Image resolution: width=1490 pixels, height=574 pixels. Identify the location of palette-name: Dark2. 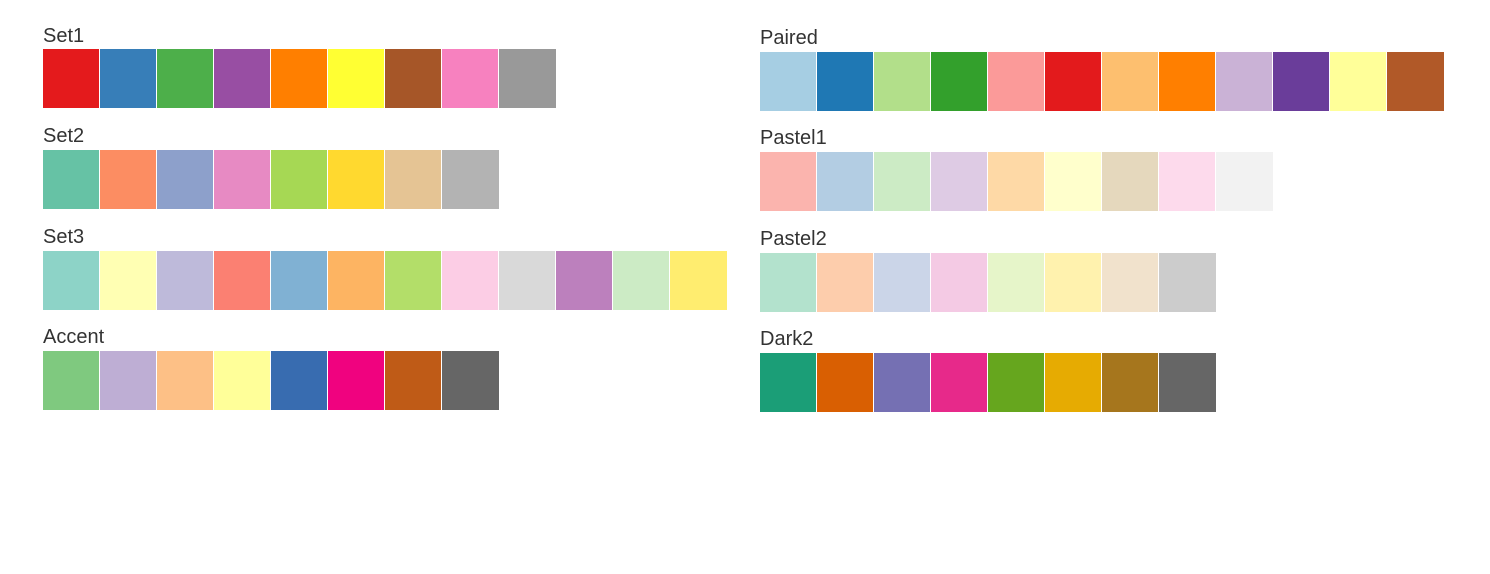
(787, 339).